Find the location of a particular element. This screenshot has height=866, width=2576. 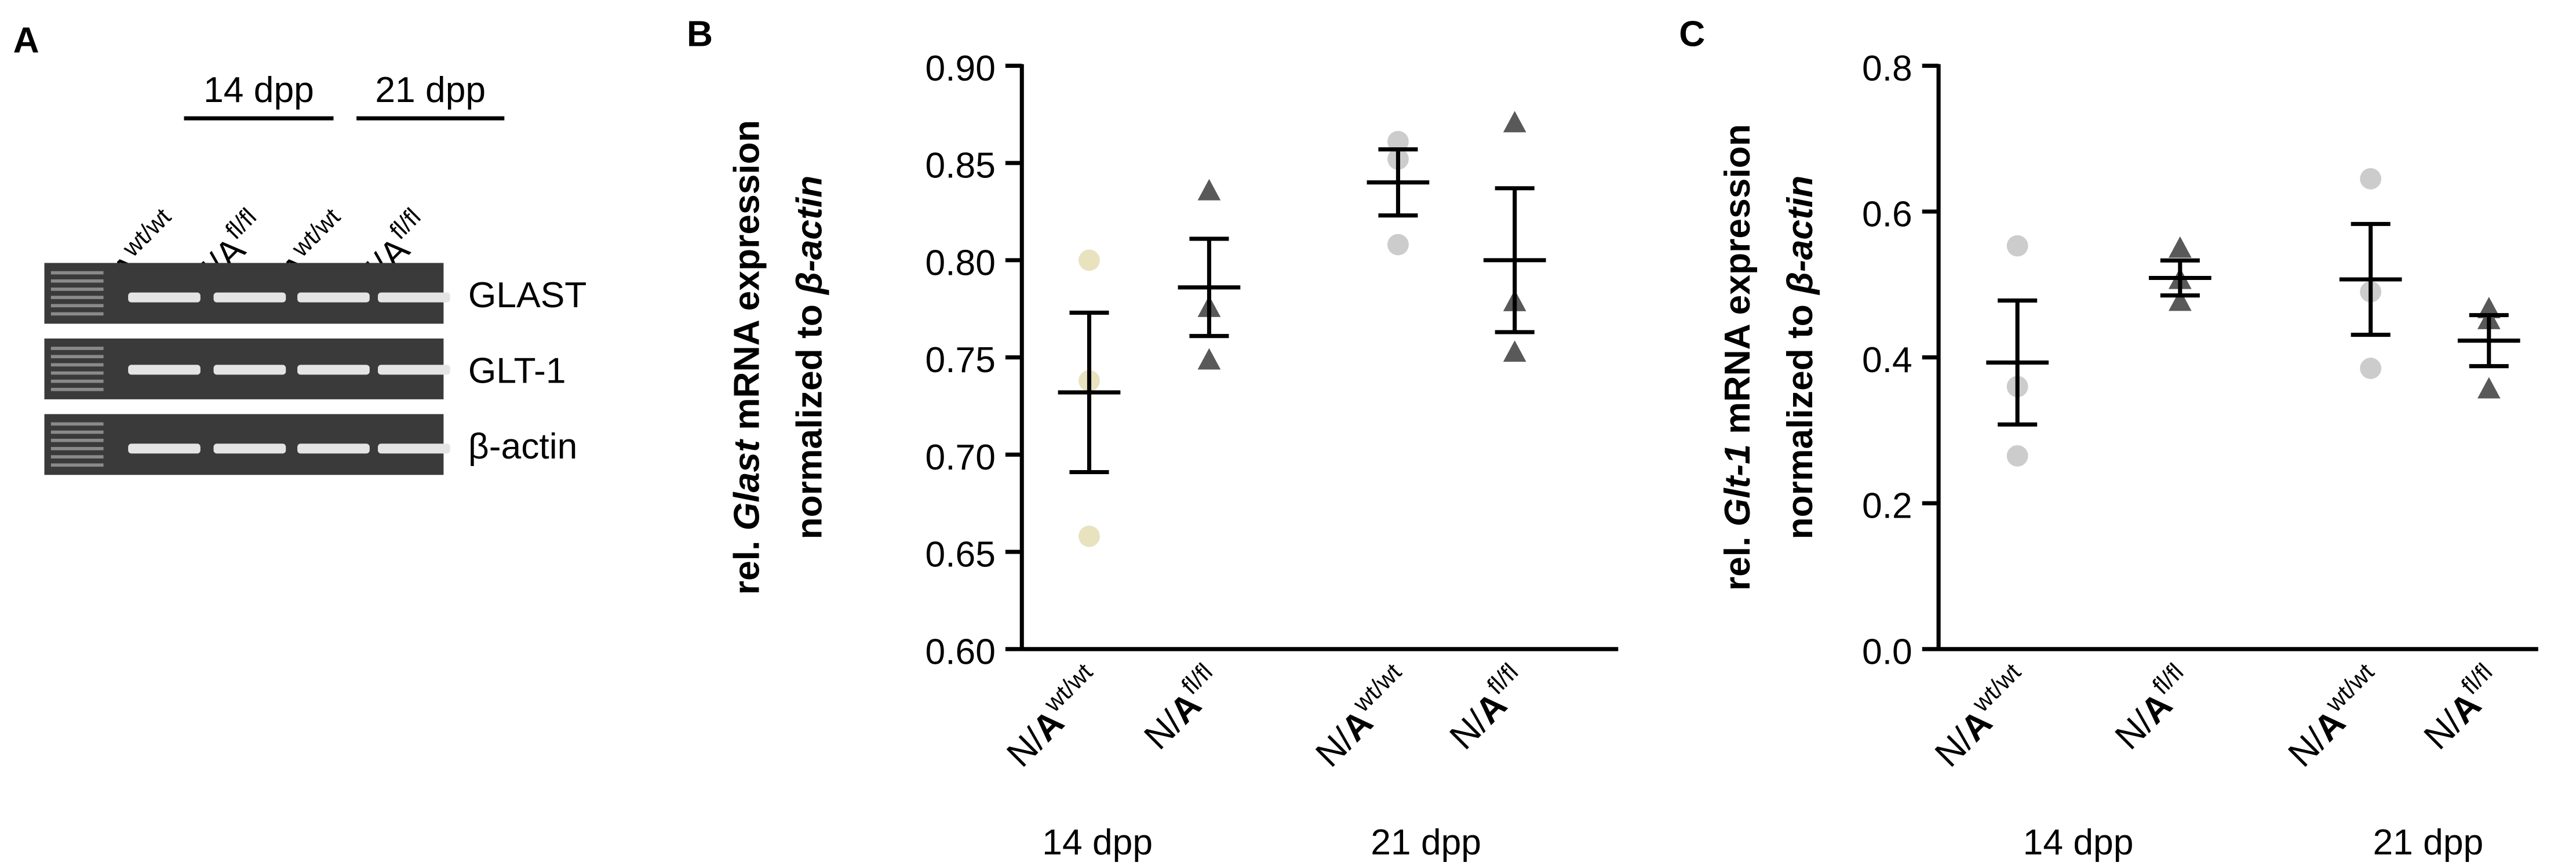

y-tick-label: 0.85 is located at coordinates (961, 166).